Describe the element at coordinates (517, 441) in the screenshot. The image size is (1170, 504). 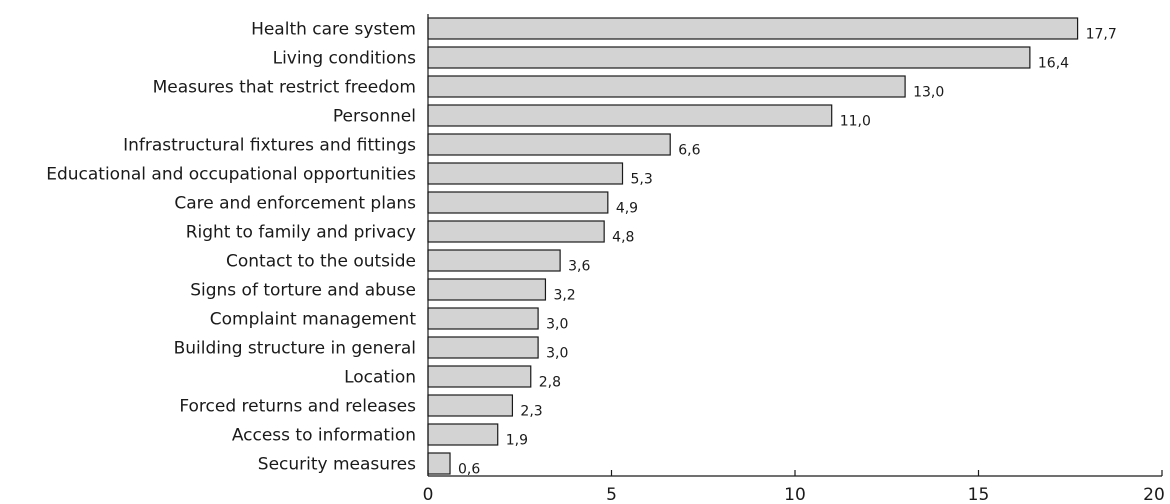
I see `value-label-14: 1,9` at that location.